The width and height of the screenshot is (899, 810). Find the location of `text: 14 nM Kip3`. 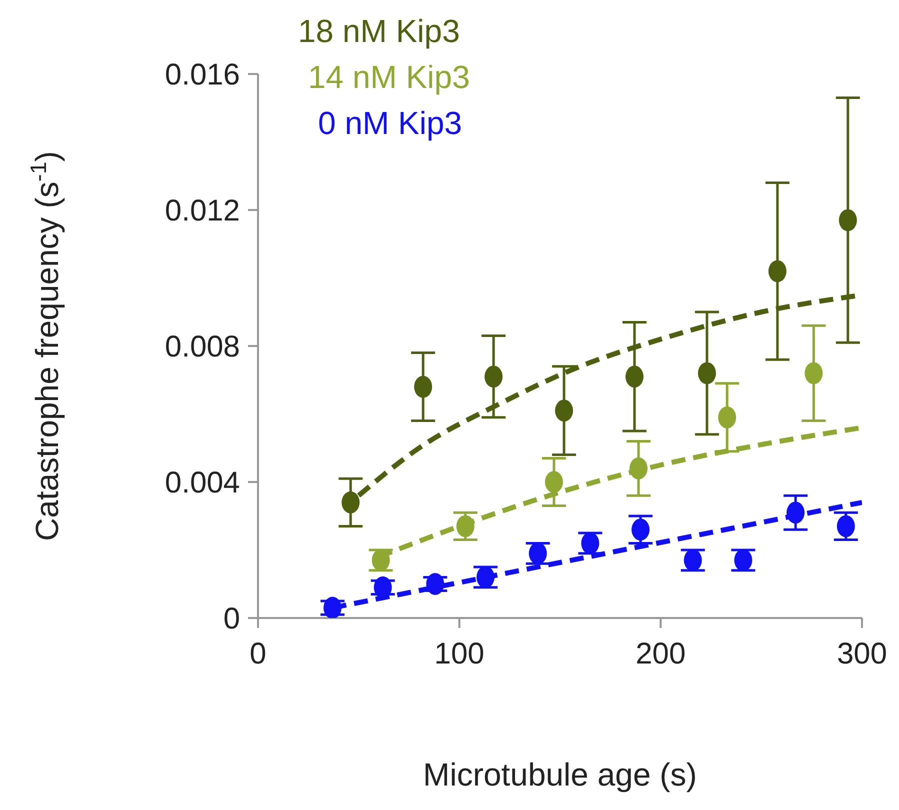

text: 14 nM Kip3 is located at coordinates (389, 77).